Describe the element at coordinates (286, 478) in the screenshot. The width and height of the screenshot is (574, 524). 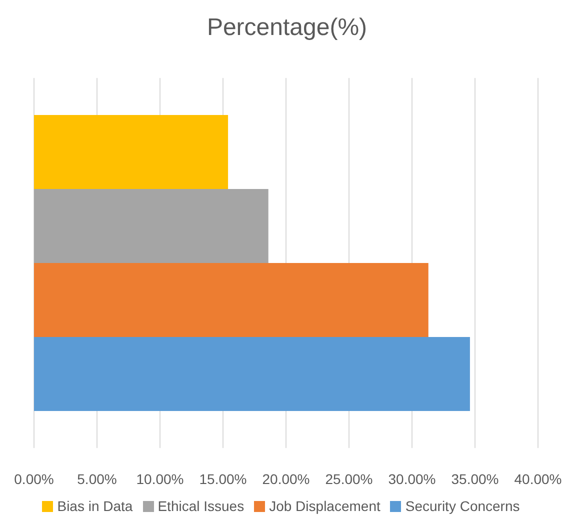
I see `x-tick-label: 20.00%` at that location.